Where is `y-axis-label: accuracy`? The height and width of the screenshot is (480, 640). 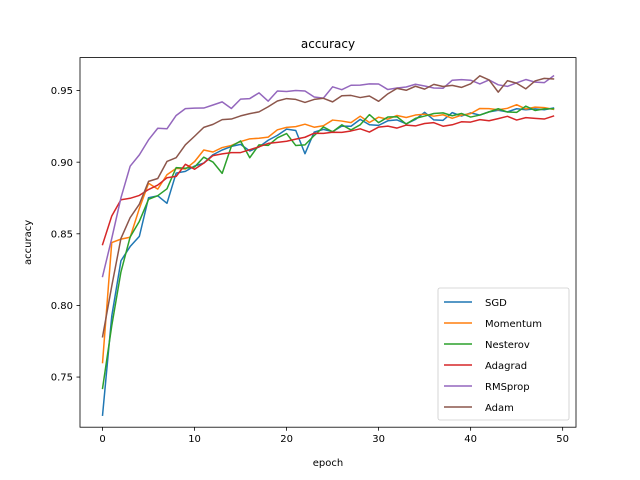 y-axis-label: accuracy is located at coordinates (28, 242).